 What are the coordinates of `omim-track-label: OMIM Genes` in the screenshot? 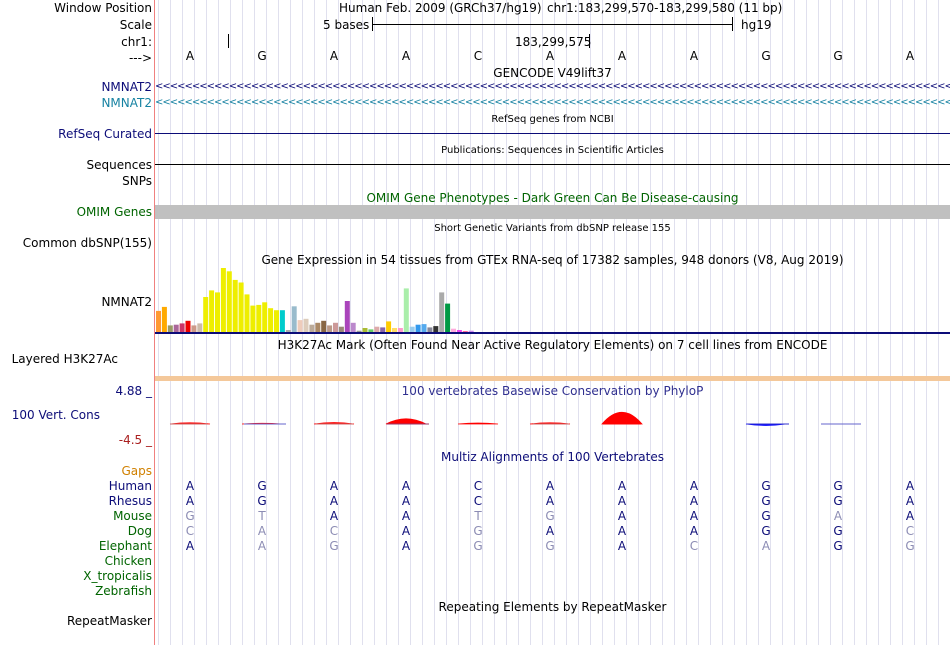 It's located at (114, 212).